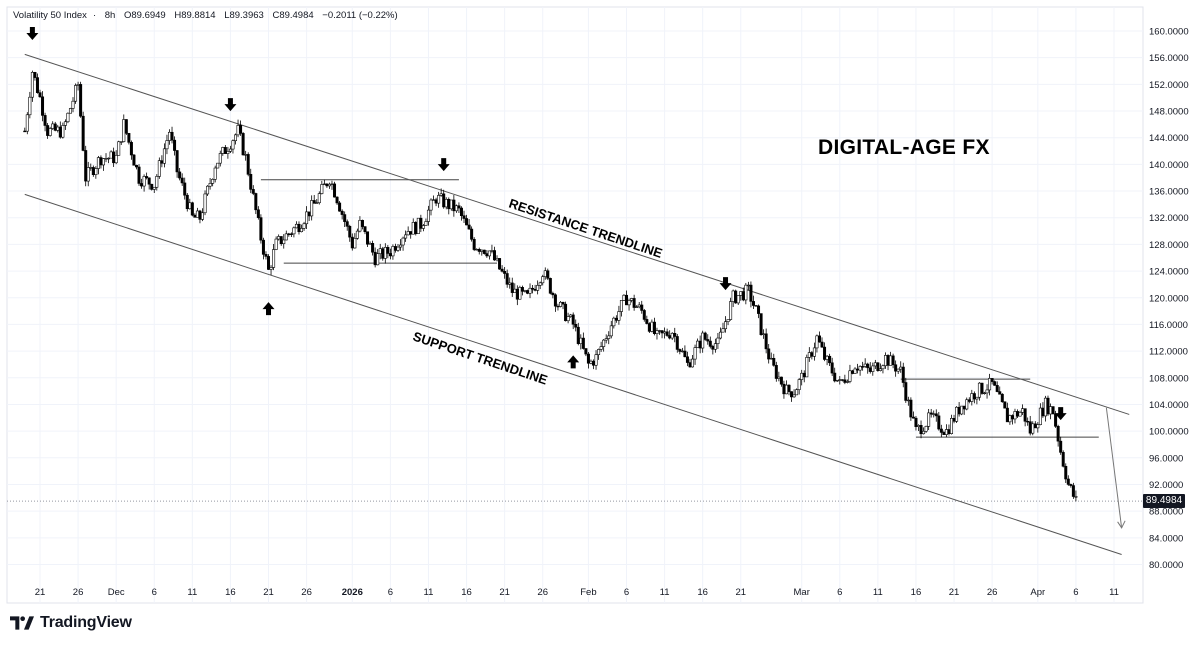 The height and width of the screenshot is (646, 1200). What do you see at coordinates (71, 623) in the screenshot?
I see `tradingview-brand: TradingView` at bounding box center [71, 623].